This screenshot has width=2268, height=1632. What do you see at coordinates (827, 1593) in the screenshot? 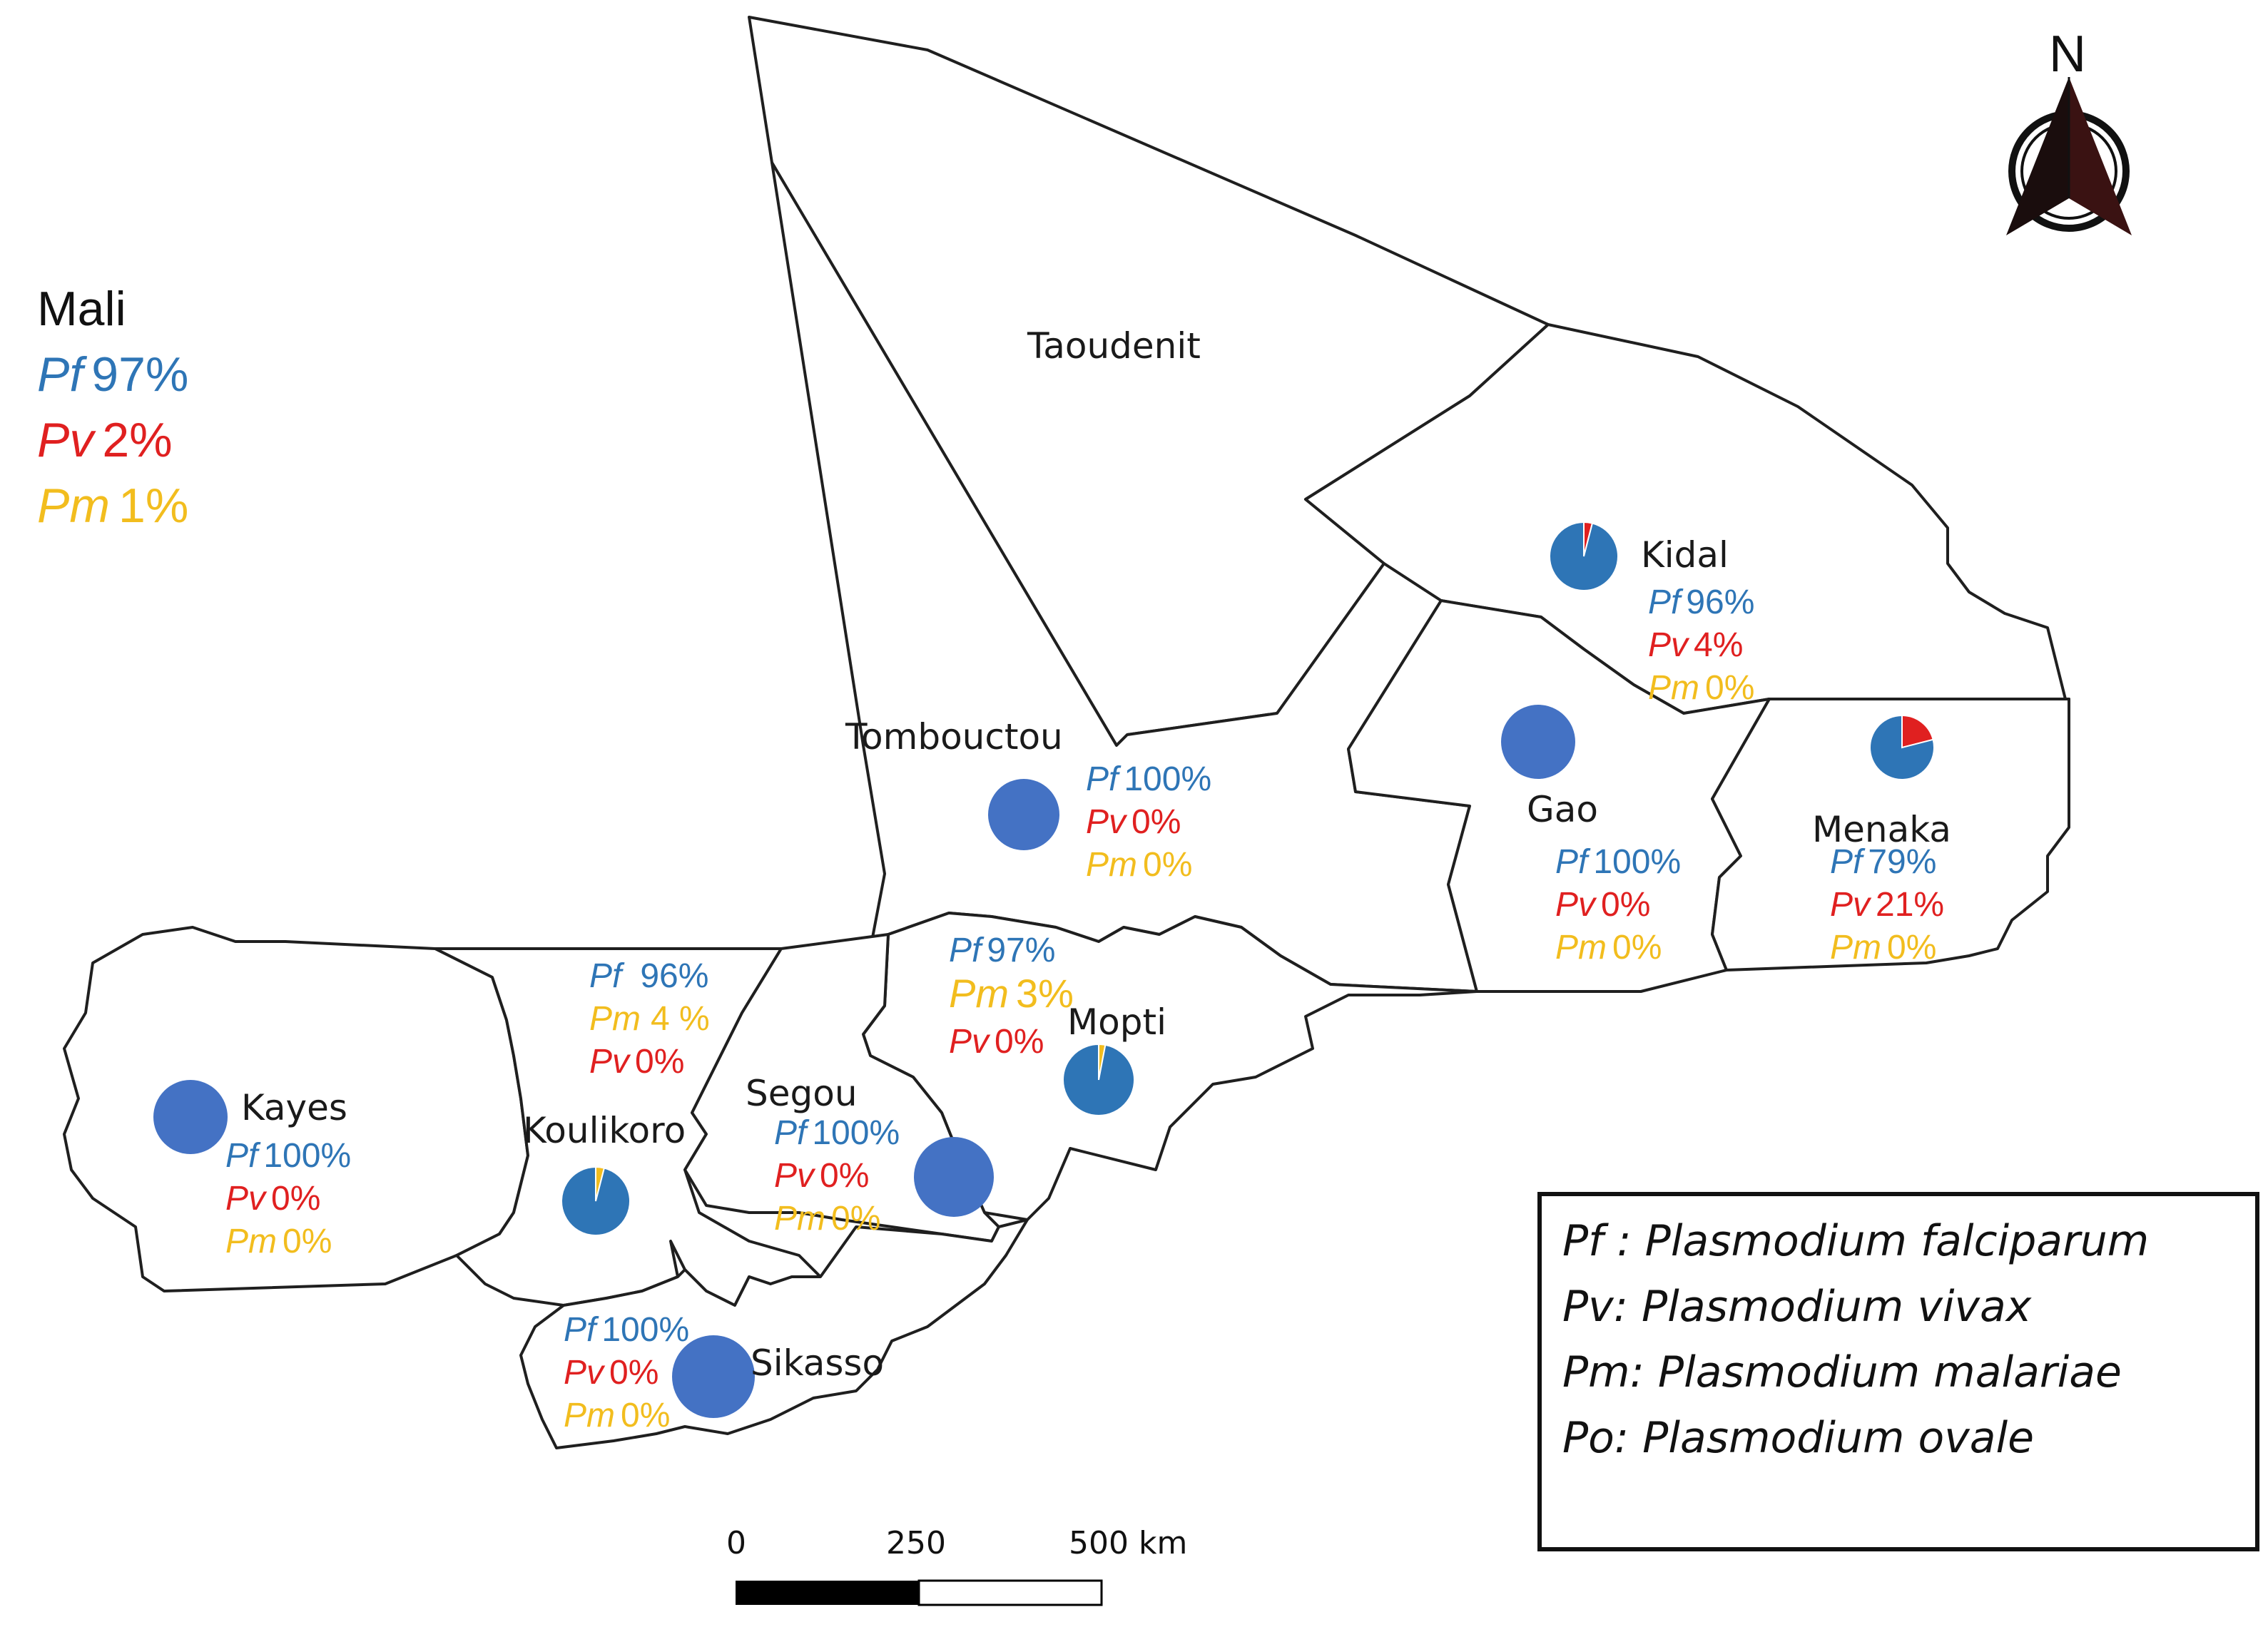
I see `scale-segment-black` at bounding box center [827, 1593].